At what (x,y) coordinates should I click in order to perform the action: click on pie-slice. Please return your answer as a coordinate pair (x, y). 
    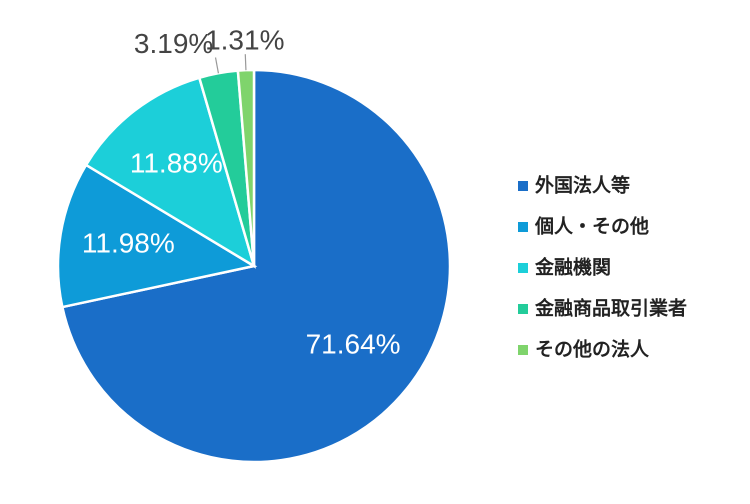
    Looking at the image, I should click on (157, 236).